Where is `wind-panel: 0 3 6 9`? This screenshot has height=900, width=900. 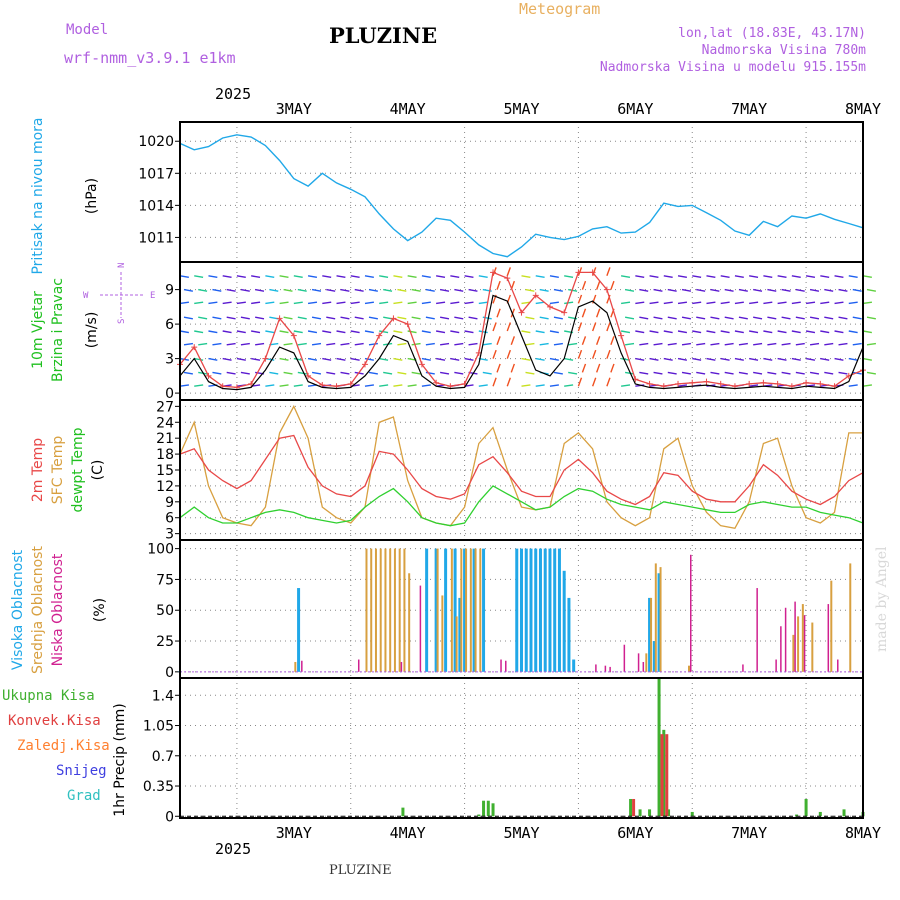 wind-panel: 0 3 6 9 is located at coordinates (521, 331).